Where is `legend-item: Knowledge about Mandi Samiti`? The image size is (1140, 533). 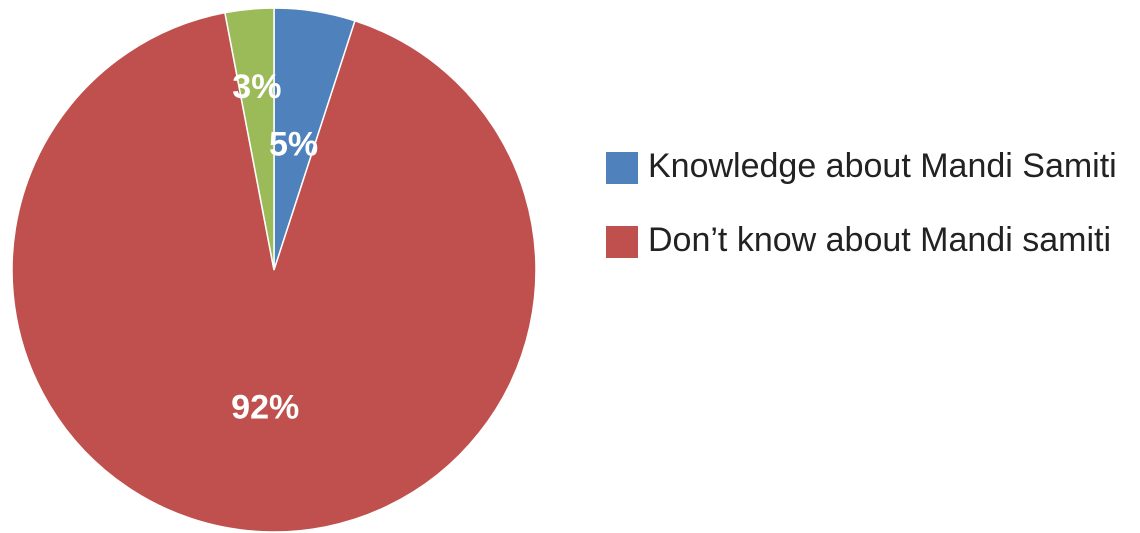
legend-item: Knowledge about Mandi Samiti is located at coordinates (866, 166).